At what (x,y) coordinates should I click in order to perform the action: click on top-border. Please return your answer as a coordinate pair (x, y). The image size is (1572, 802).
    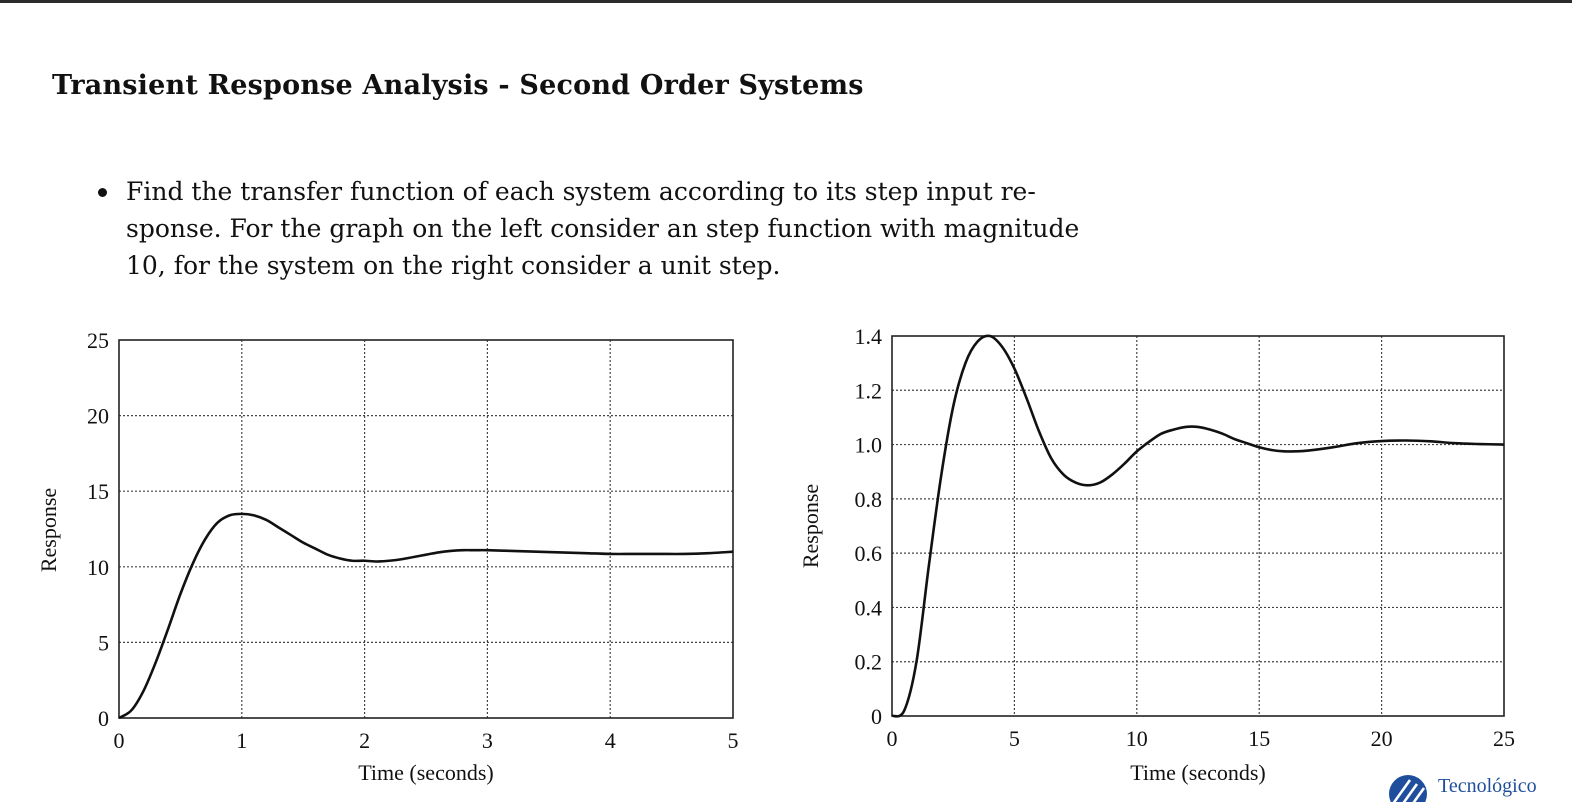
    Looking at the image, I should click on (786, 1).